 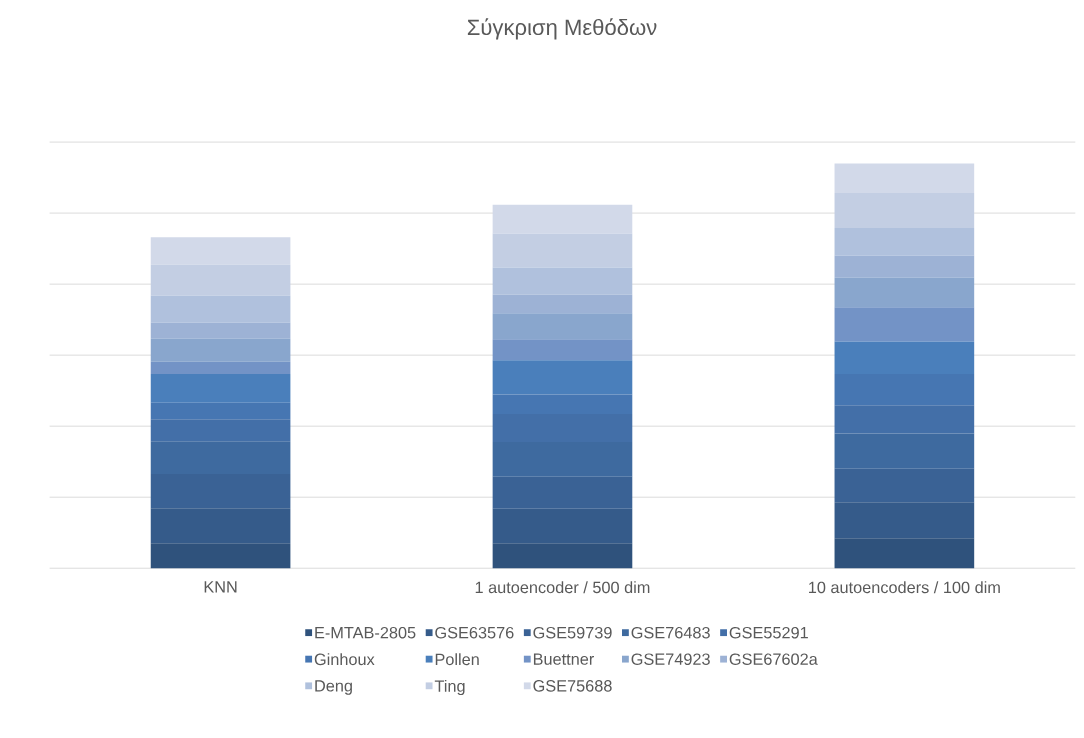 I want to click on legend-label: E-MTAB-2805, so click(x=365, y=633).